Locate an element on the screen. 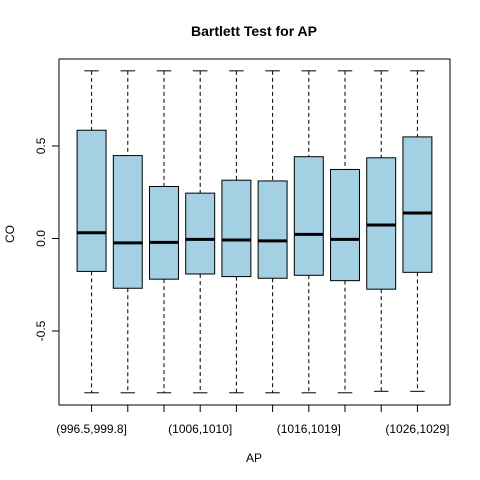  x-tick-label: (996.5,999.8] is located at coordinates (91, 429).